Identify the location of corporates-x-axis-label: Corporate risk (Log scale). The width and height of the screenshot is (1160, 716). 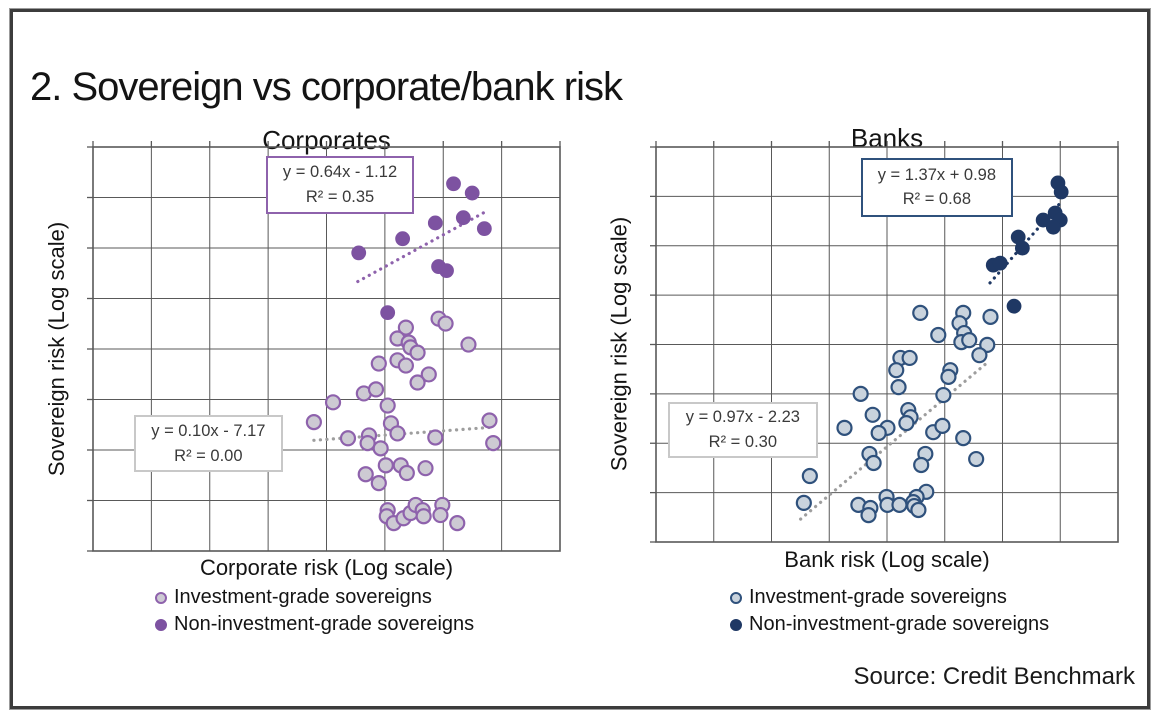
(326, 567).